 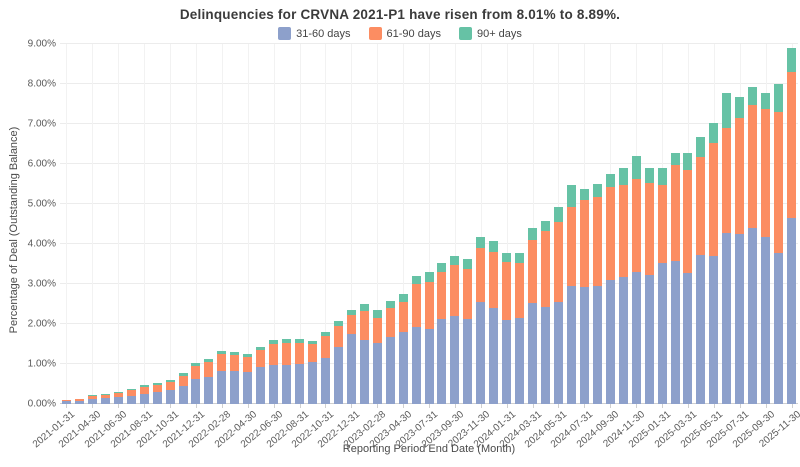 What do you see at coordinates (314, 33) in the screenshot?
I see `legend-item-31-60-days: 31-60 days` at bounding box center [314, 33].